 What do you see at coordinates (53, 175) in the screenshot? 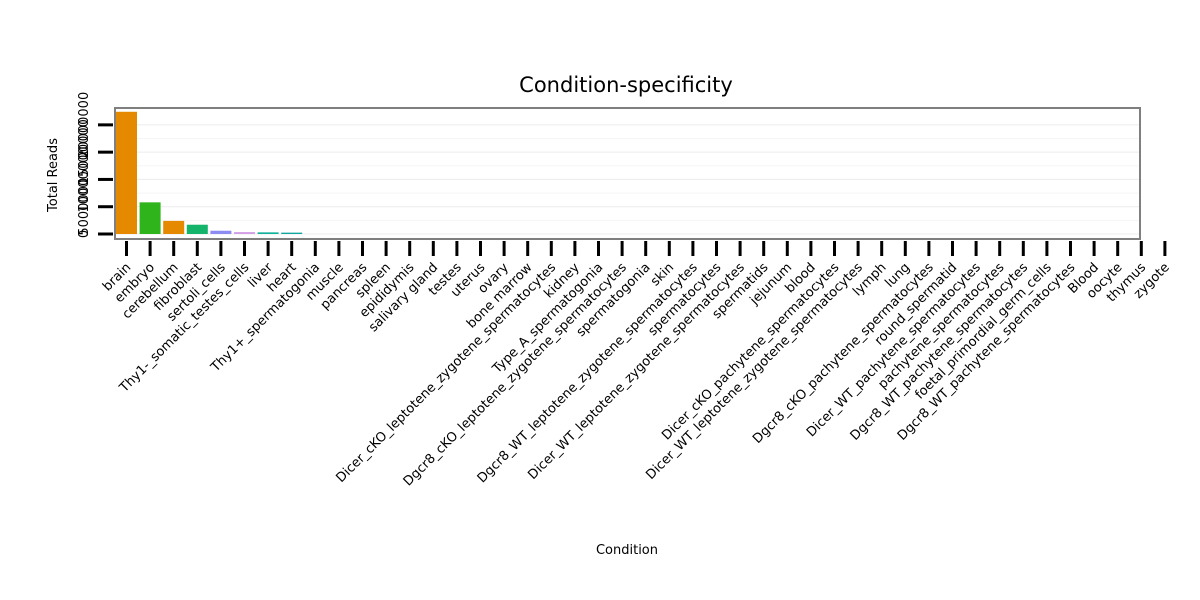
I see `y-axis-label: Total Reads` at bounding box center [53, 175].